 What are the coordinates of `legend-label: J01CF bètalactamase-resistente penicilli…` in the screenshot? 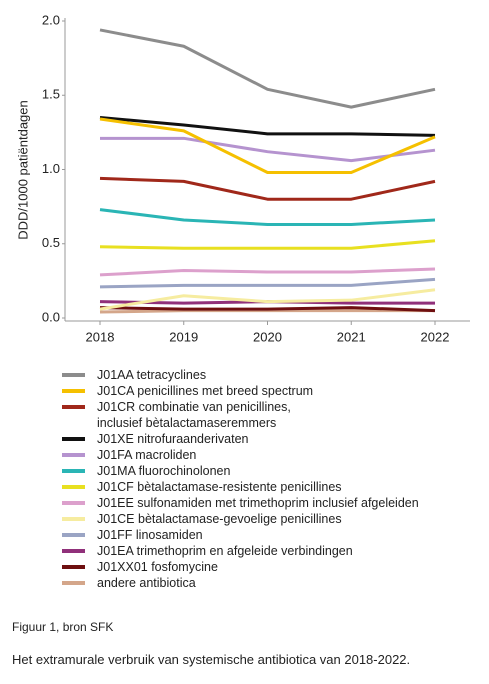 It's located at (219, 487).